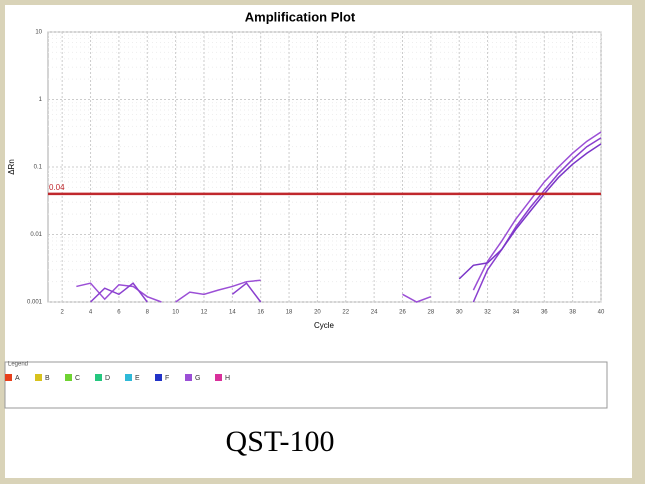 The image size is (645, 484). What do you see at coordinates (17, 378) in the screenshot?
I see `legend-label: A` at bounding box center [17, 378].